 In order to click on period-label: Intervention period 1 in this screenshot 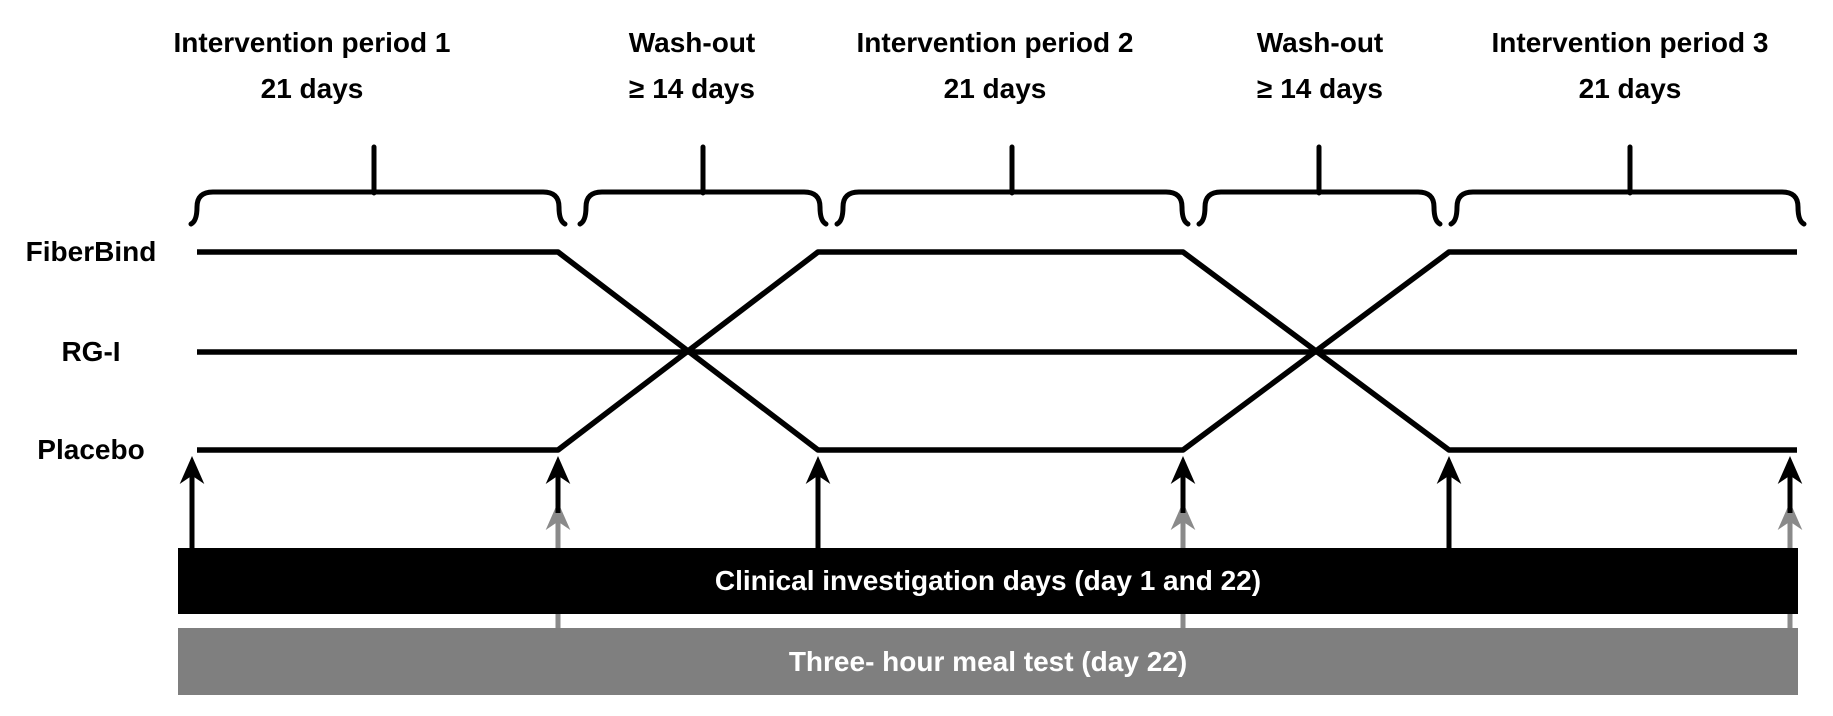, I will do `click(312, 42)`.